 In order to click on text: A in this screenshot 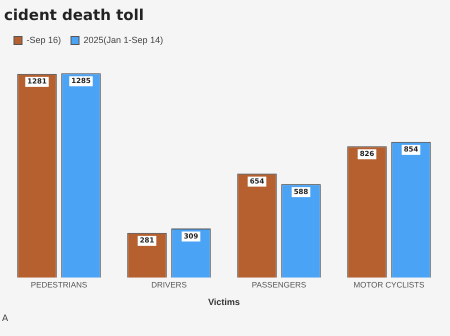, I will do `click(5, 319)`.